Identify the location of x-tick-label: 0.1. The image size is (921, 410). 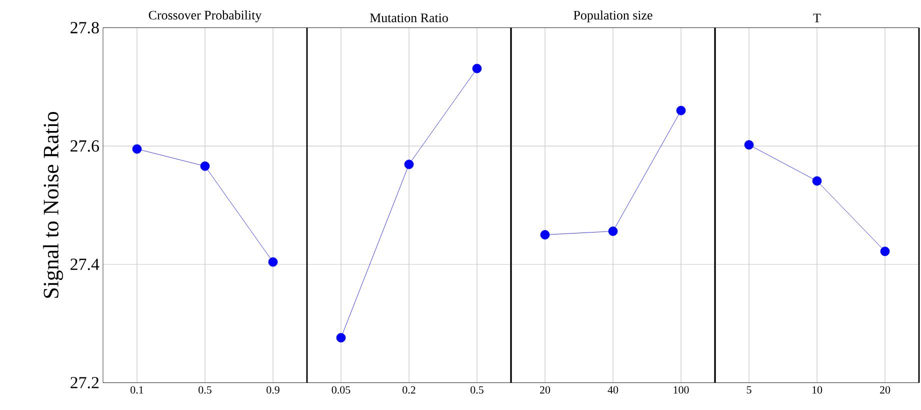
(137, 390).